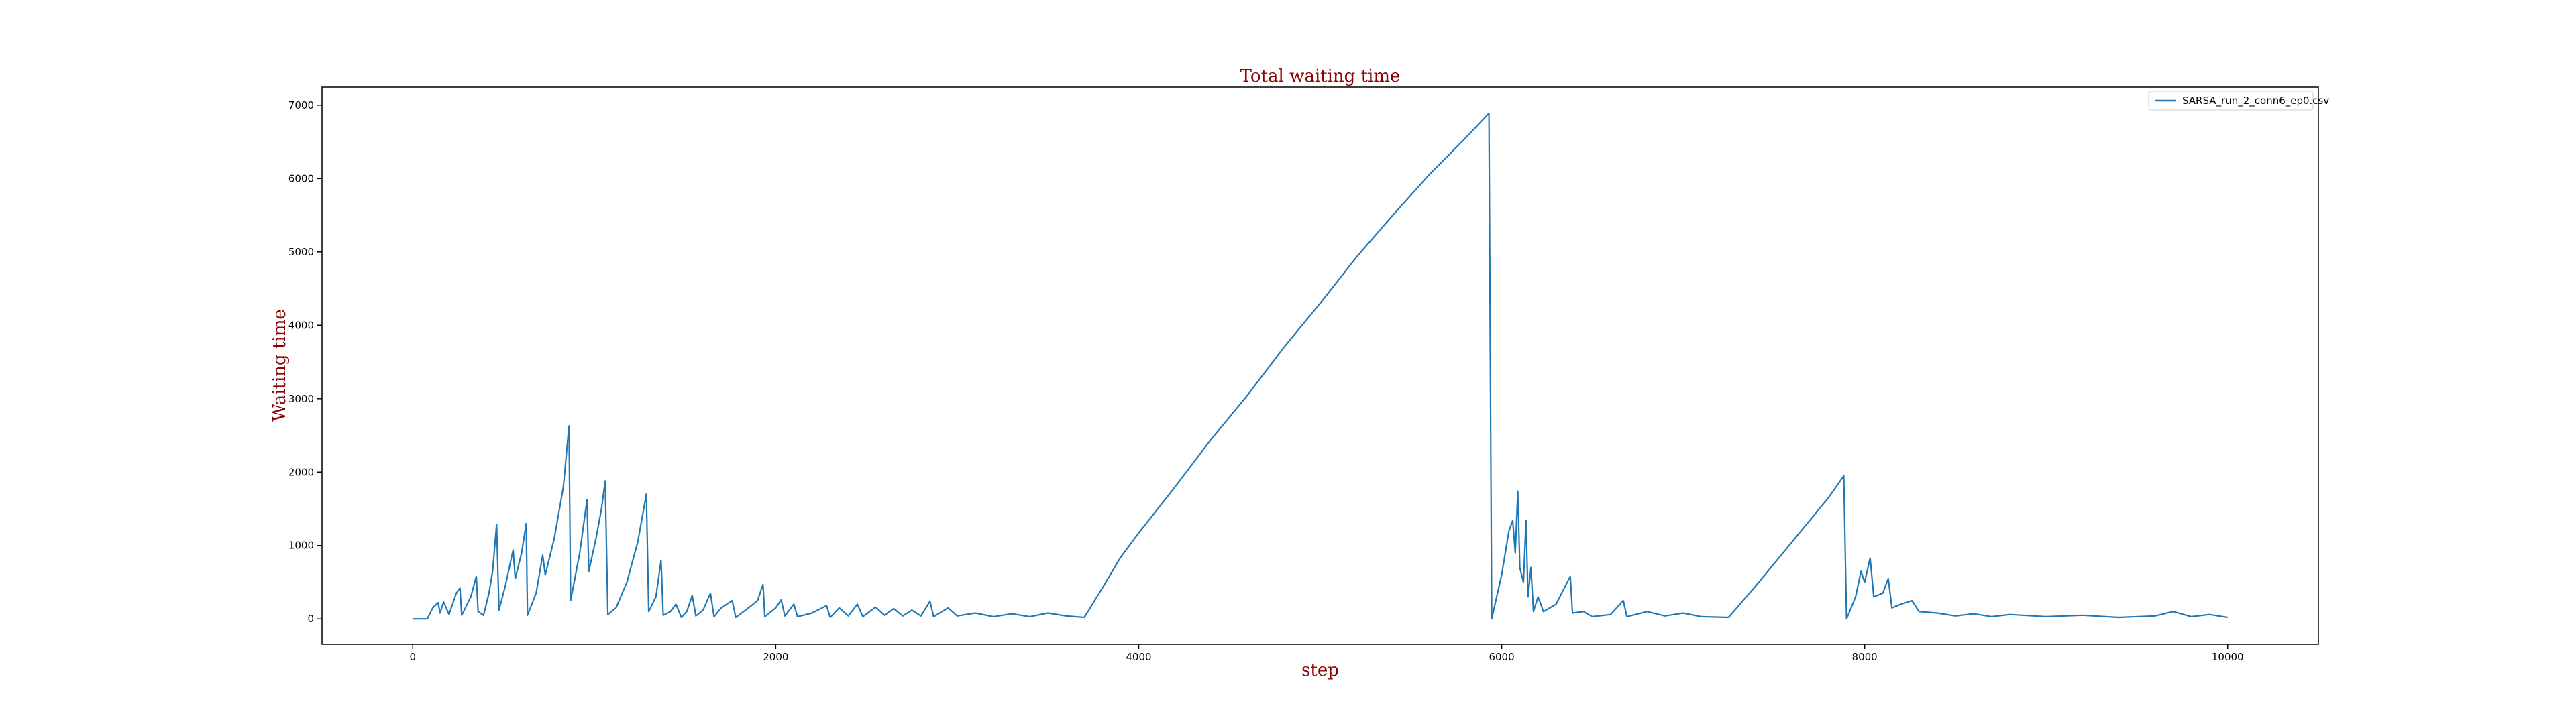 Image resolution: width=2576 pixels, height=724 pixels. Describe the element at coordinates (301, 546) in the screenshot. I see `y-tick-label: 1000` at that location.